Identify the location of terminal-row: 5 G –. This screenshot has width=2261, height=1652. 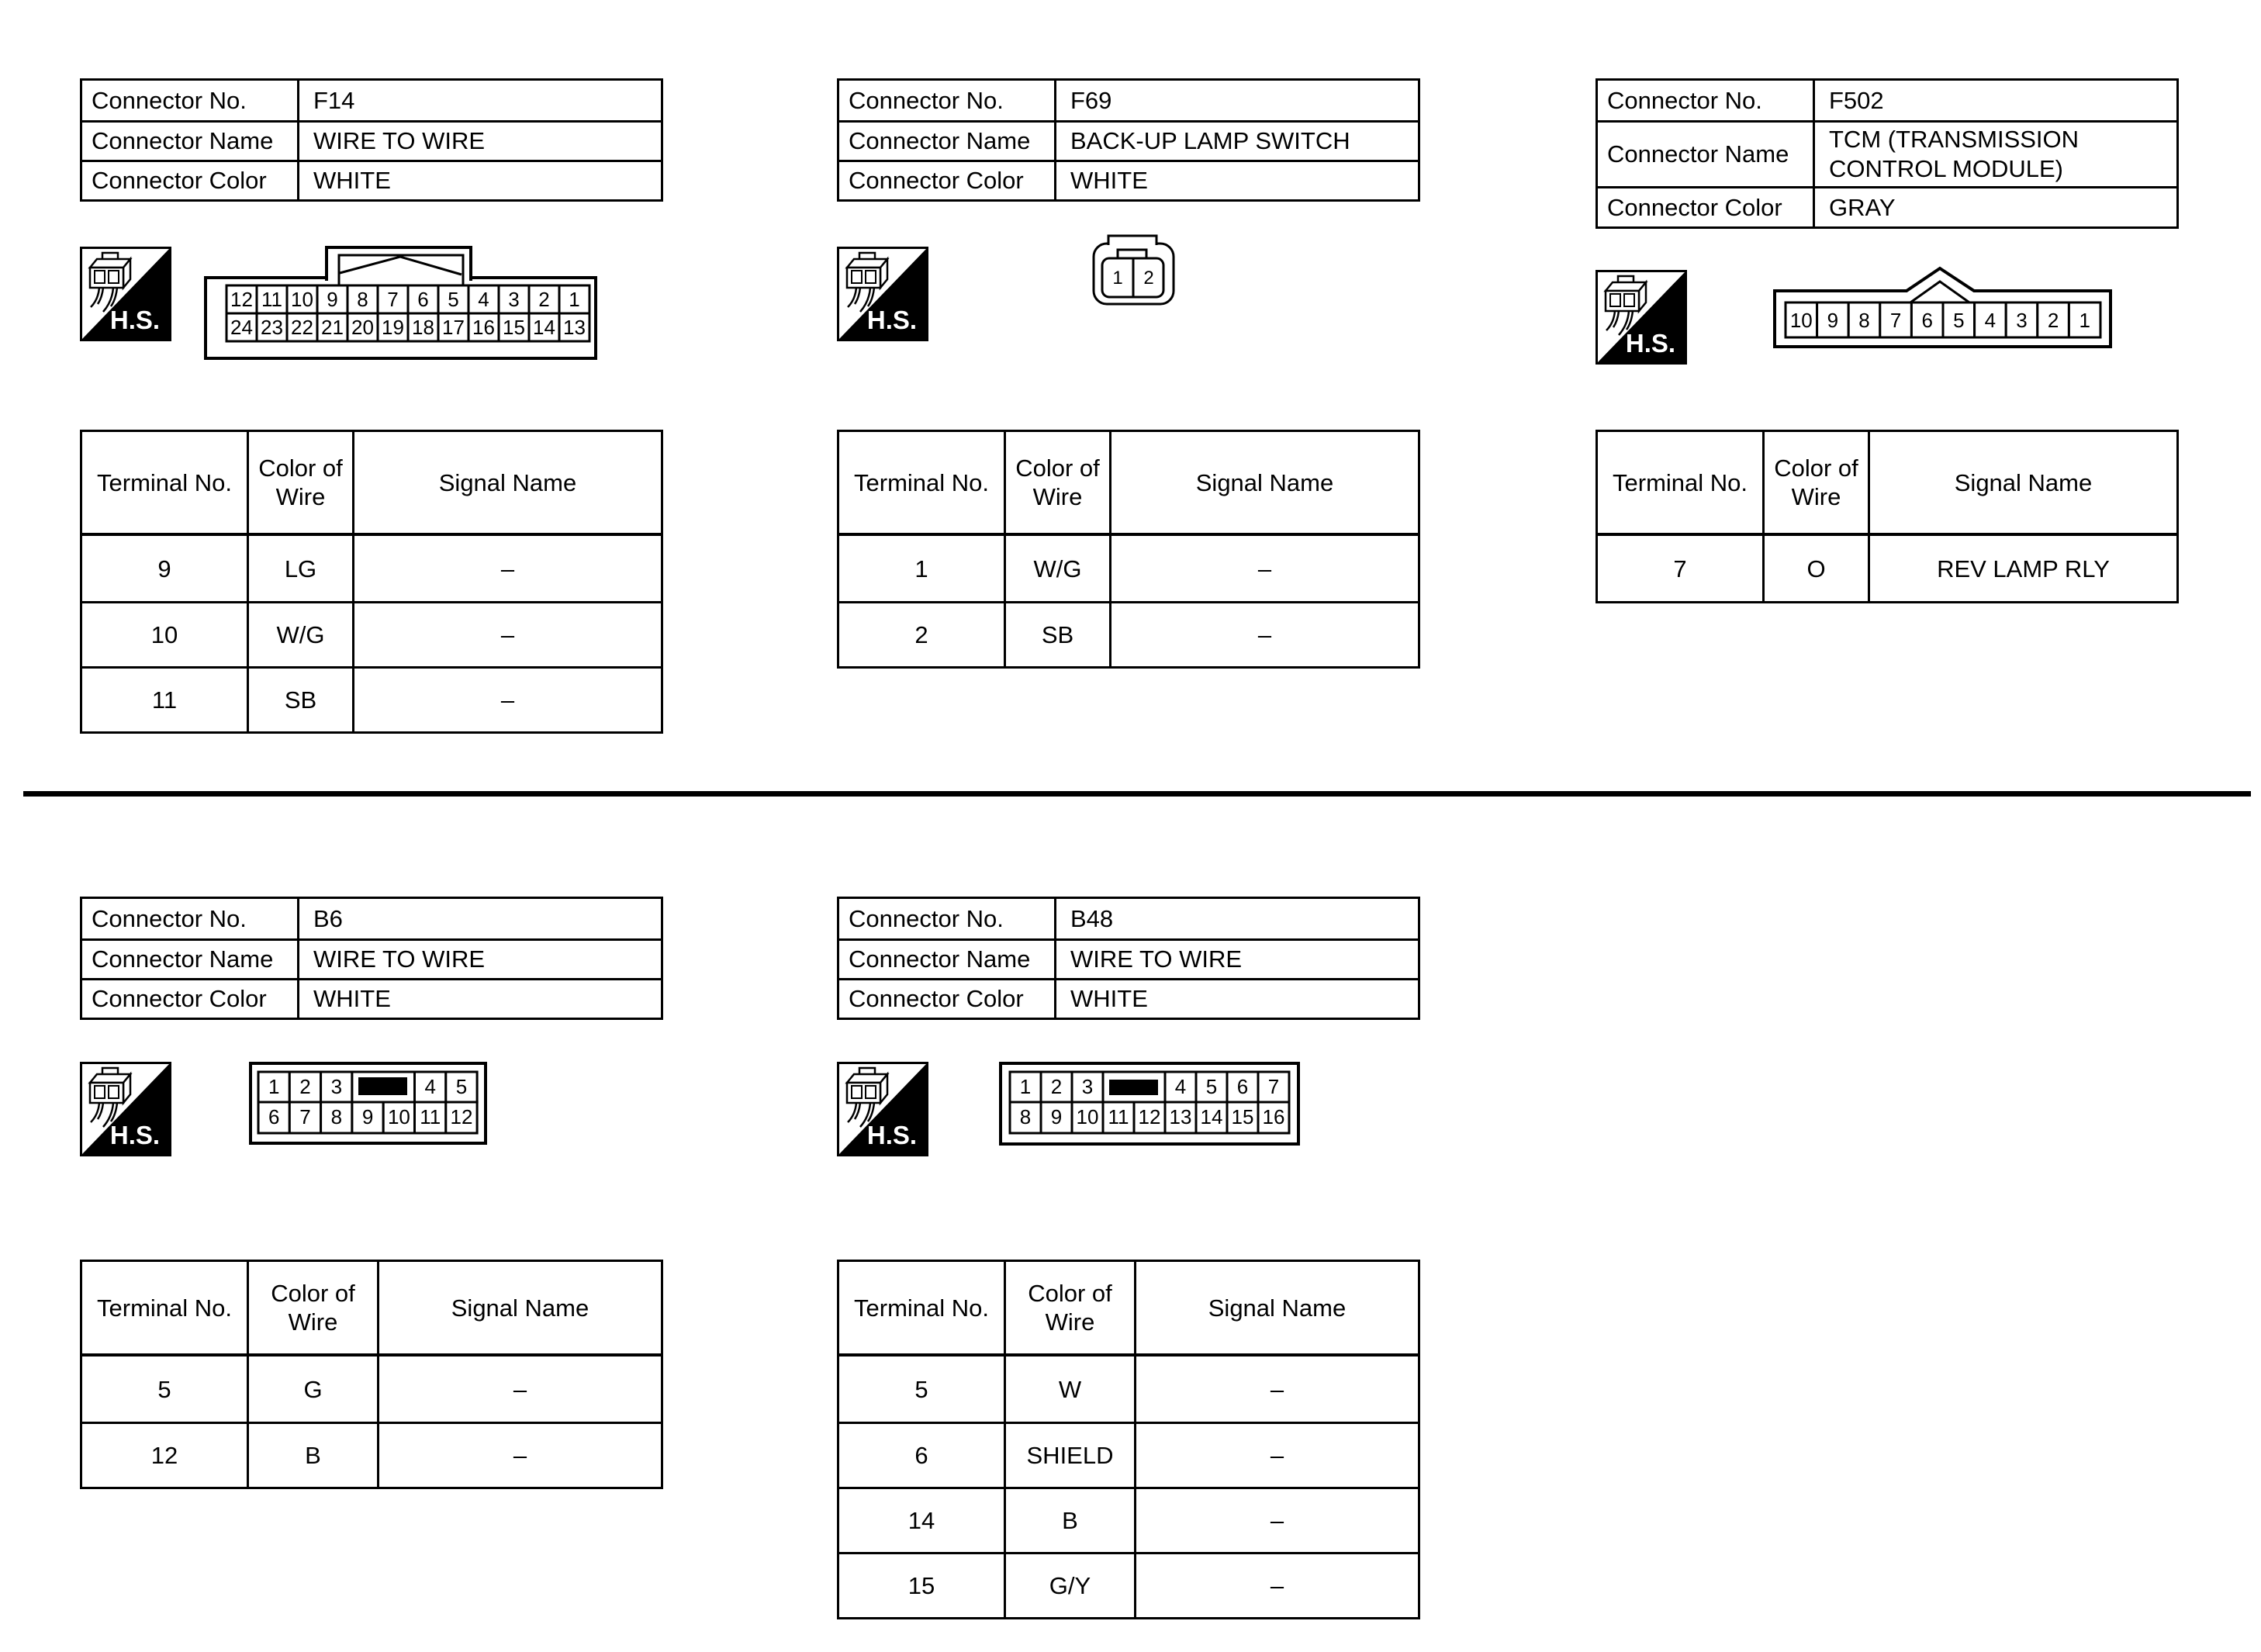
(371, 1389).